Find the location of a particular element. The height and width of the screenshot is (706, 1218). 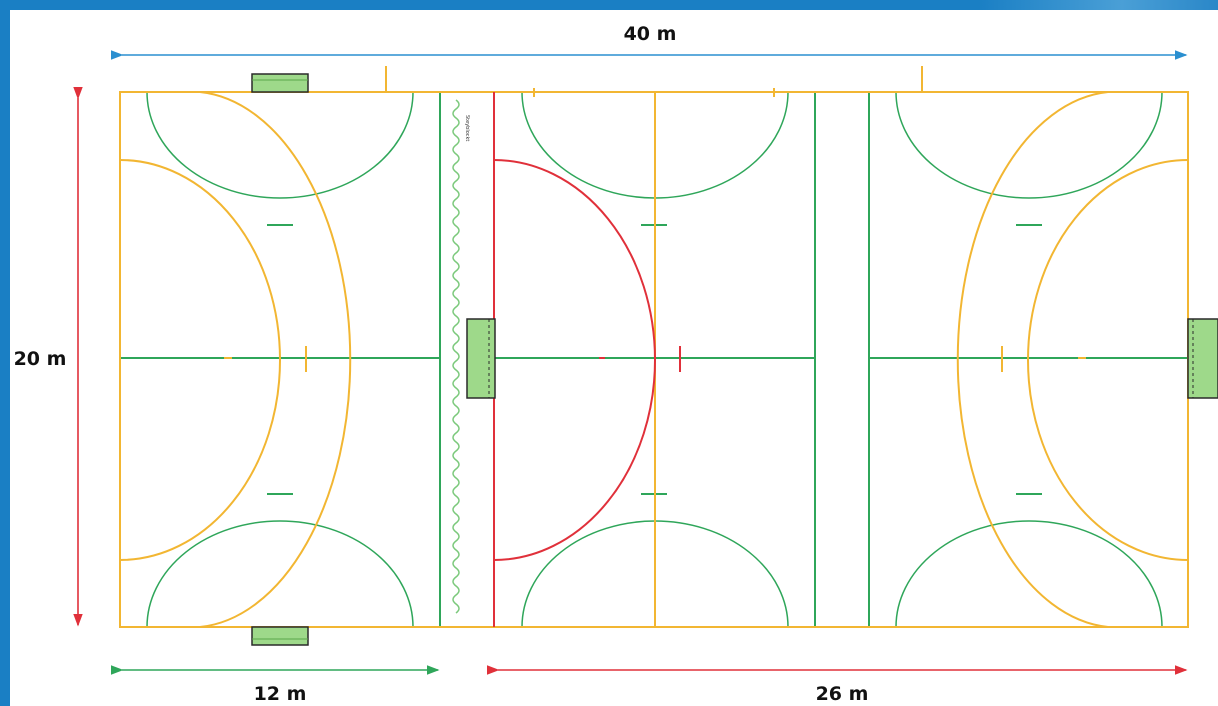

corner-decoration is located at coordinates (1098, 5).